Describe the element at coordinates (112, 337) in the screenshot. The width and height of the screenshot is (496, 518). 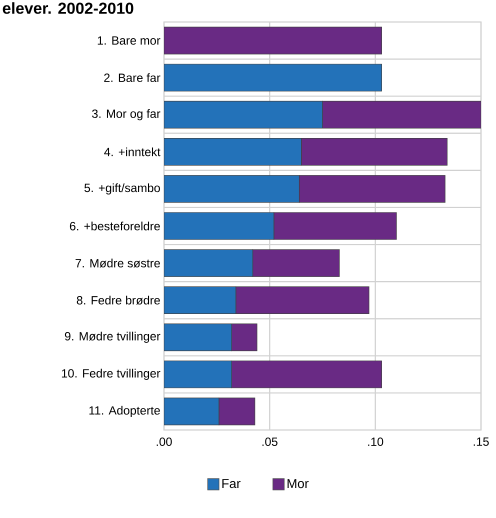
I see `y-tick-label: 9. Mødre tvillinger` at that location.